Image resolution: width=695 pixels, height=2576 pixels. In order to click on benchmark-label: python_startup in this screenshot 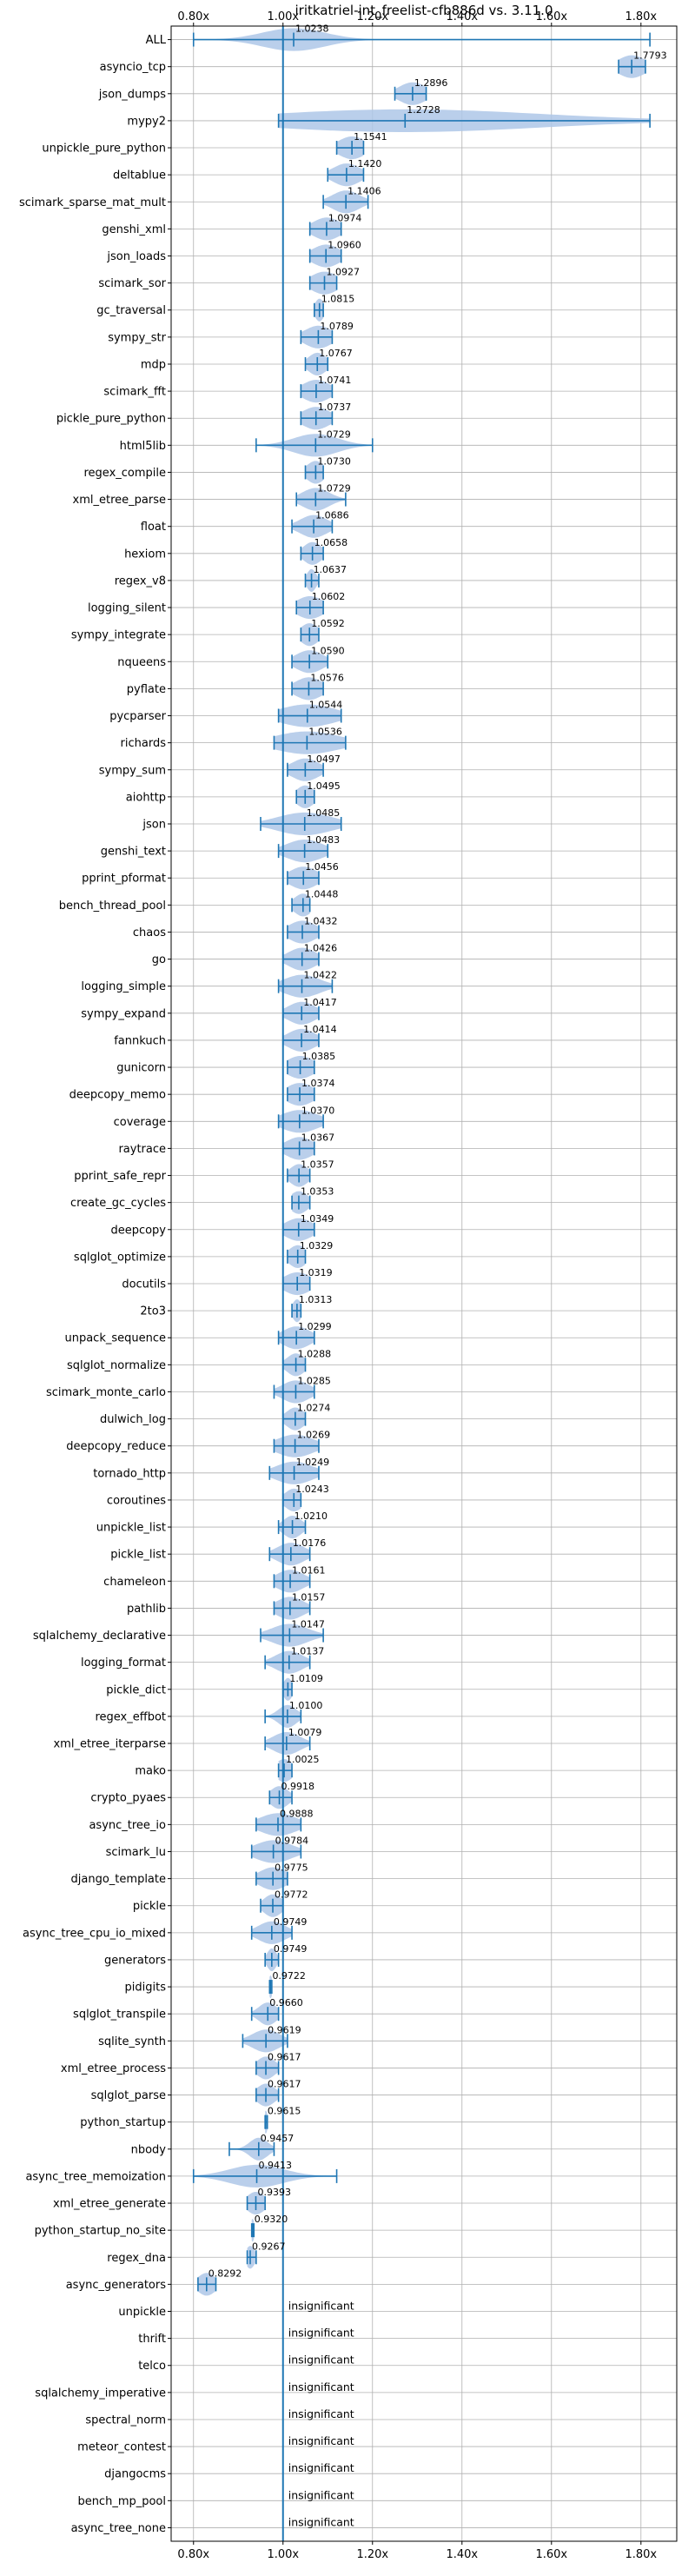, I will do `click(123, 2122)`.